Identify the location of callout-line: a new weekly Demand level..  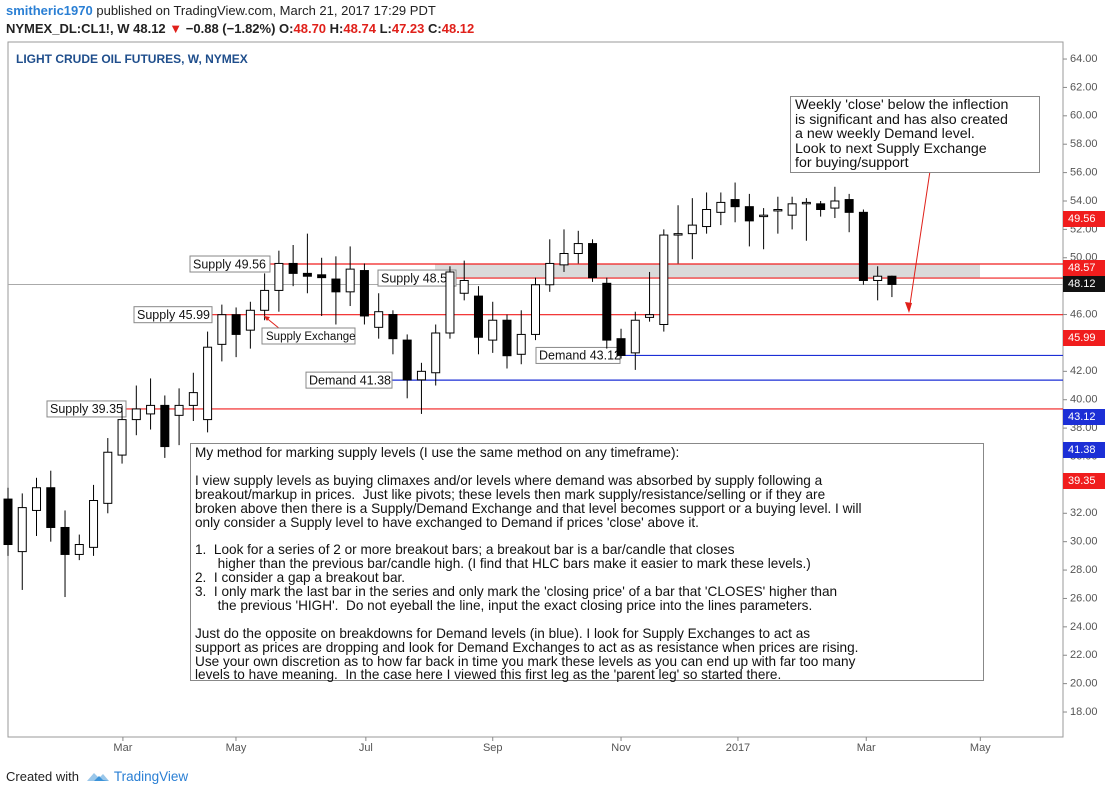
(885, 134).